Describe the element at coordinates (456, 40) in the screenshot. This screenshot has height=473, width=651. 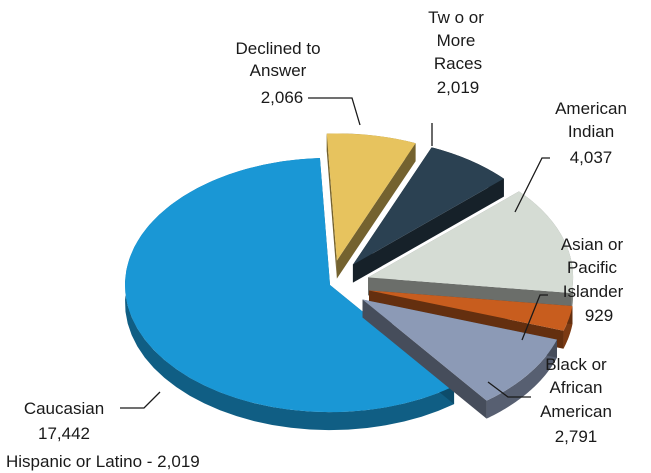
I see `label-line: More` at that location.